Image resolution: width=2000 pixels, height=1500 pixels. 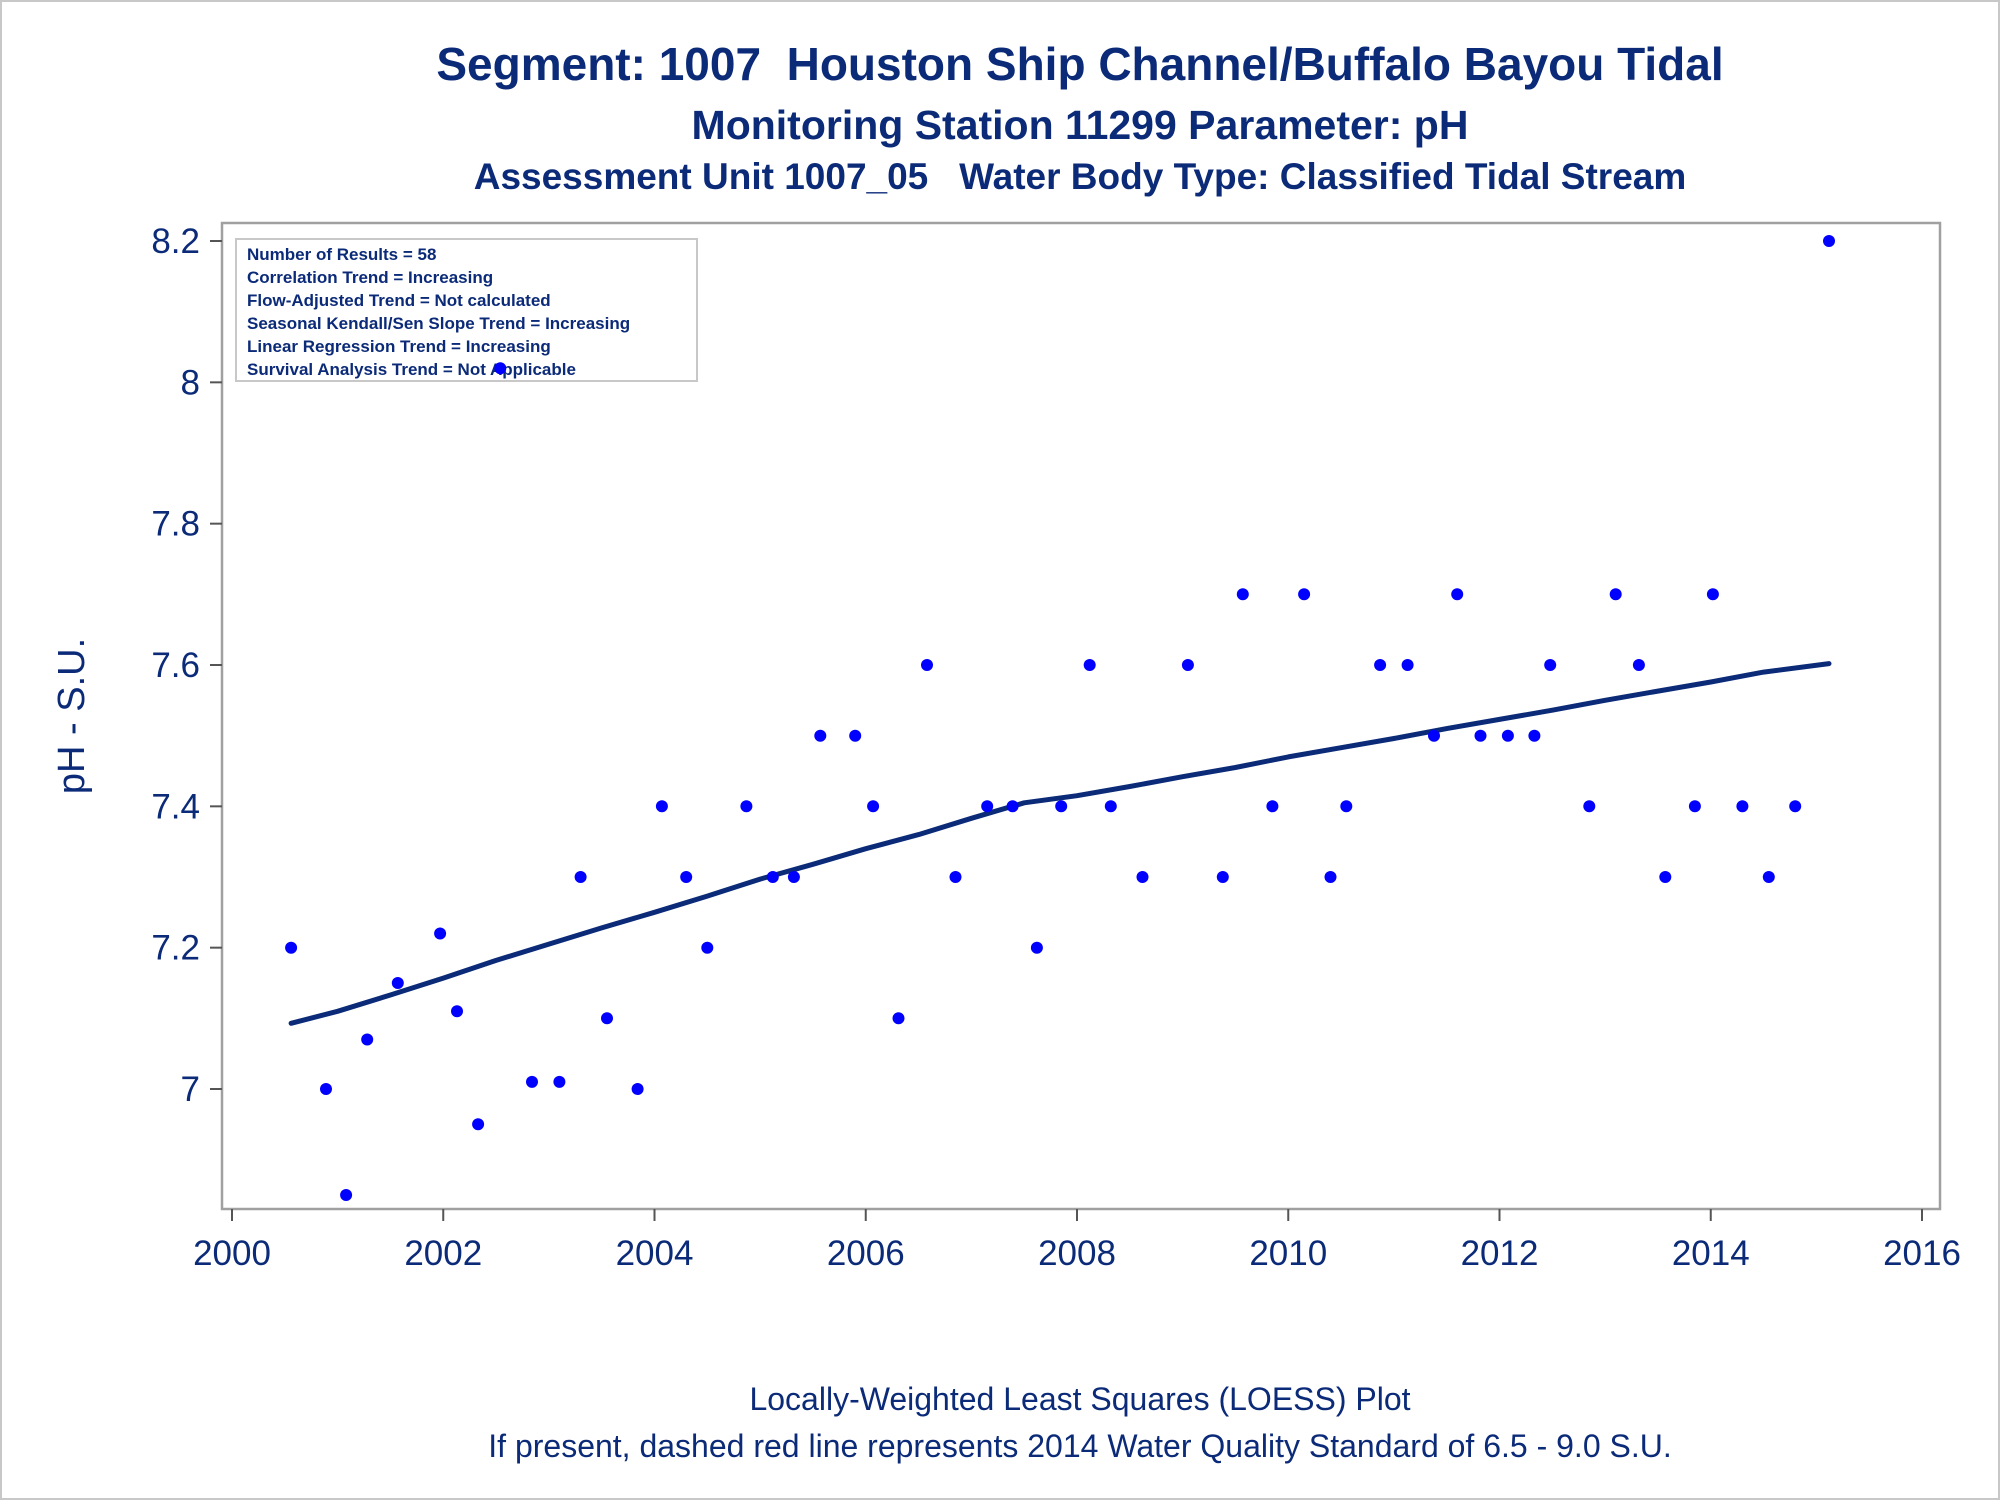 I want to click on x-tick-label: 2016, so click(x=1922, y=1253).